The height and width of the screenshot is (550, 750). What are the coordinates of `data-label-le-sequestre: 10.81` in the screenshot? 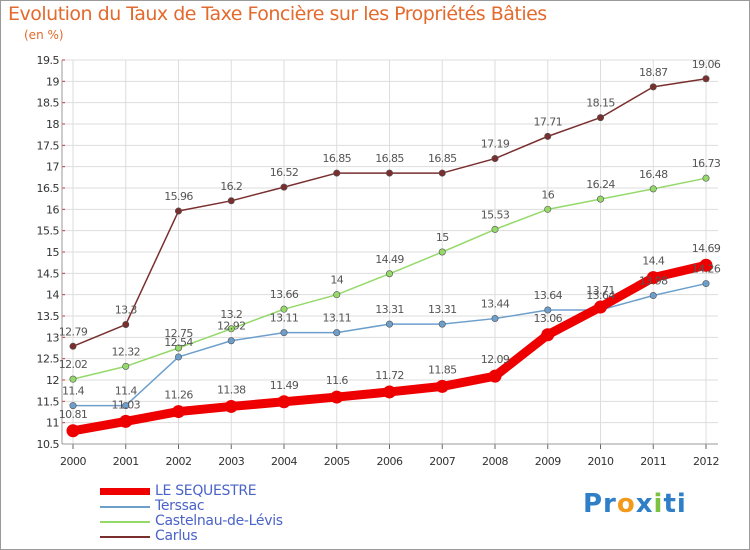 It's located at (73, 414).